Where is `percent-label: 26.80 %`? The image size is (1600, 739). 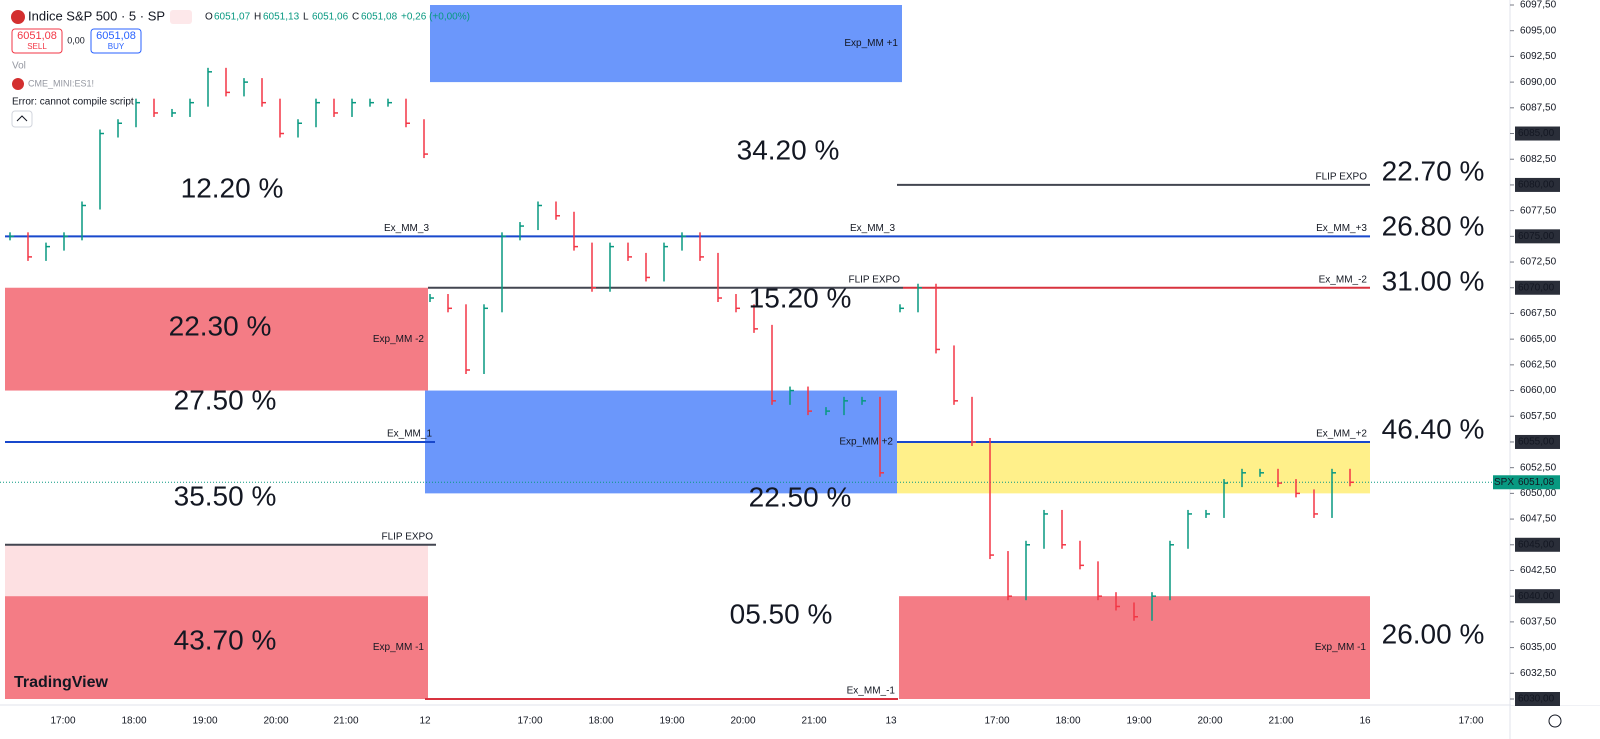 percent-label: 26.80 % is located at coordinates (1433, 225).